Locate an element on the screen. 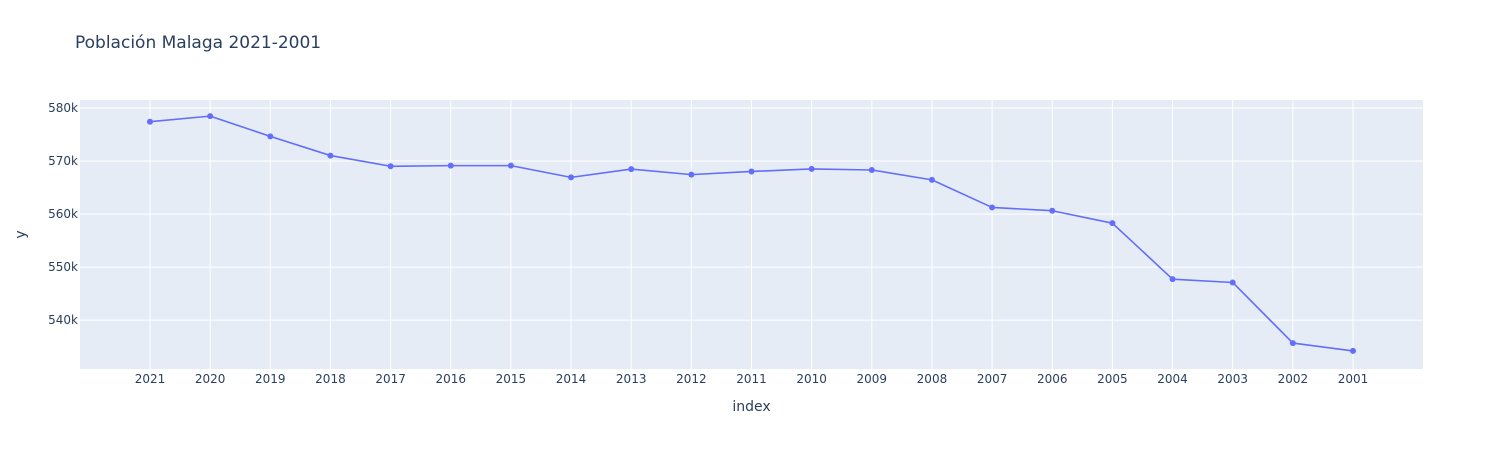 The height and width of the screenshot is (450, 1503). x-tick-label: 2013 is located at coordinates (631, 379).